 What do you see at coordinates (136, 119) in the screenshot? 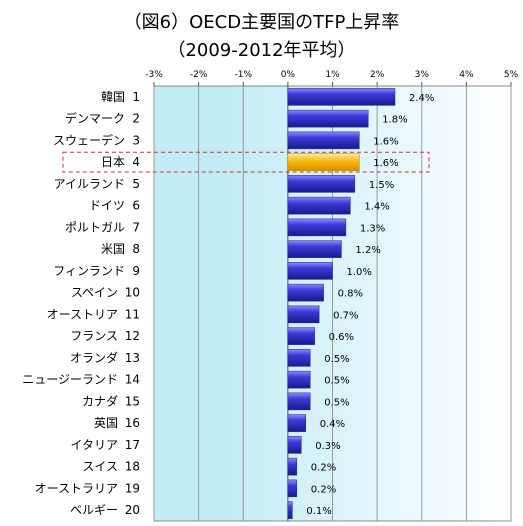
I see `rank-label: 2` at bounding box center [136, 119].